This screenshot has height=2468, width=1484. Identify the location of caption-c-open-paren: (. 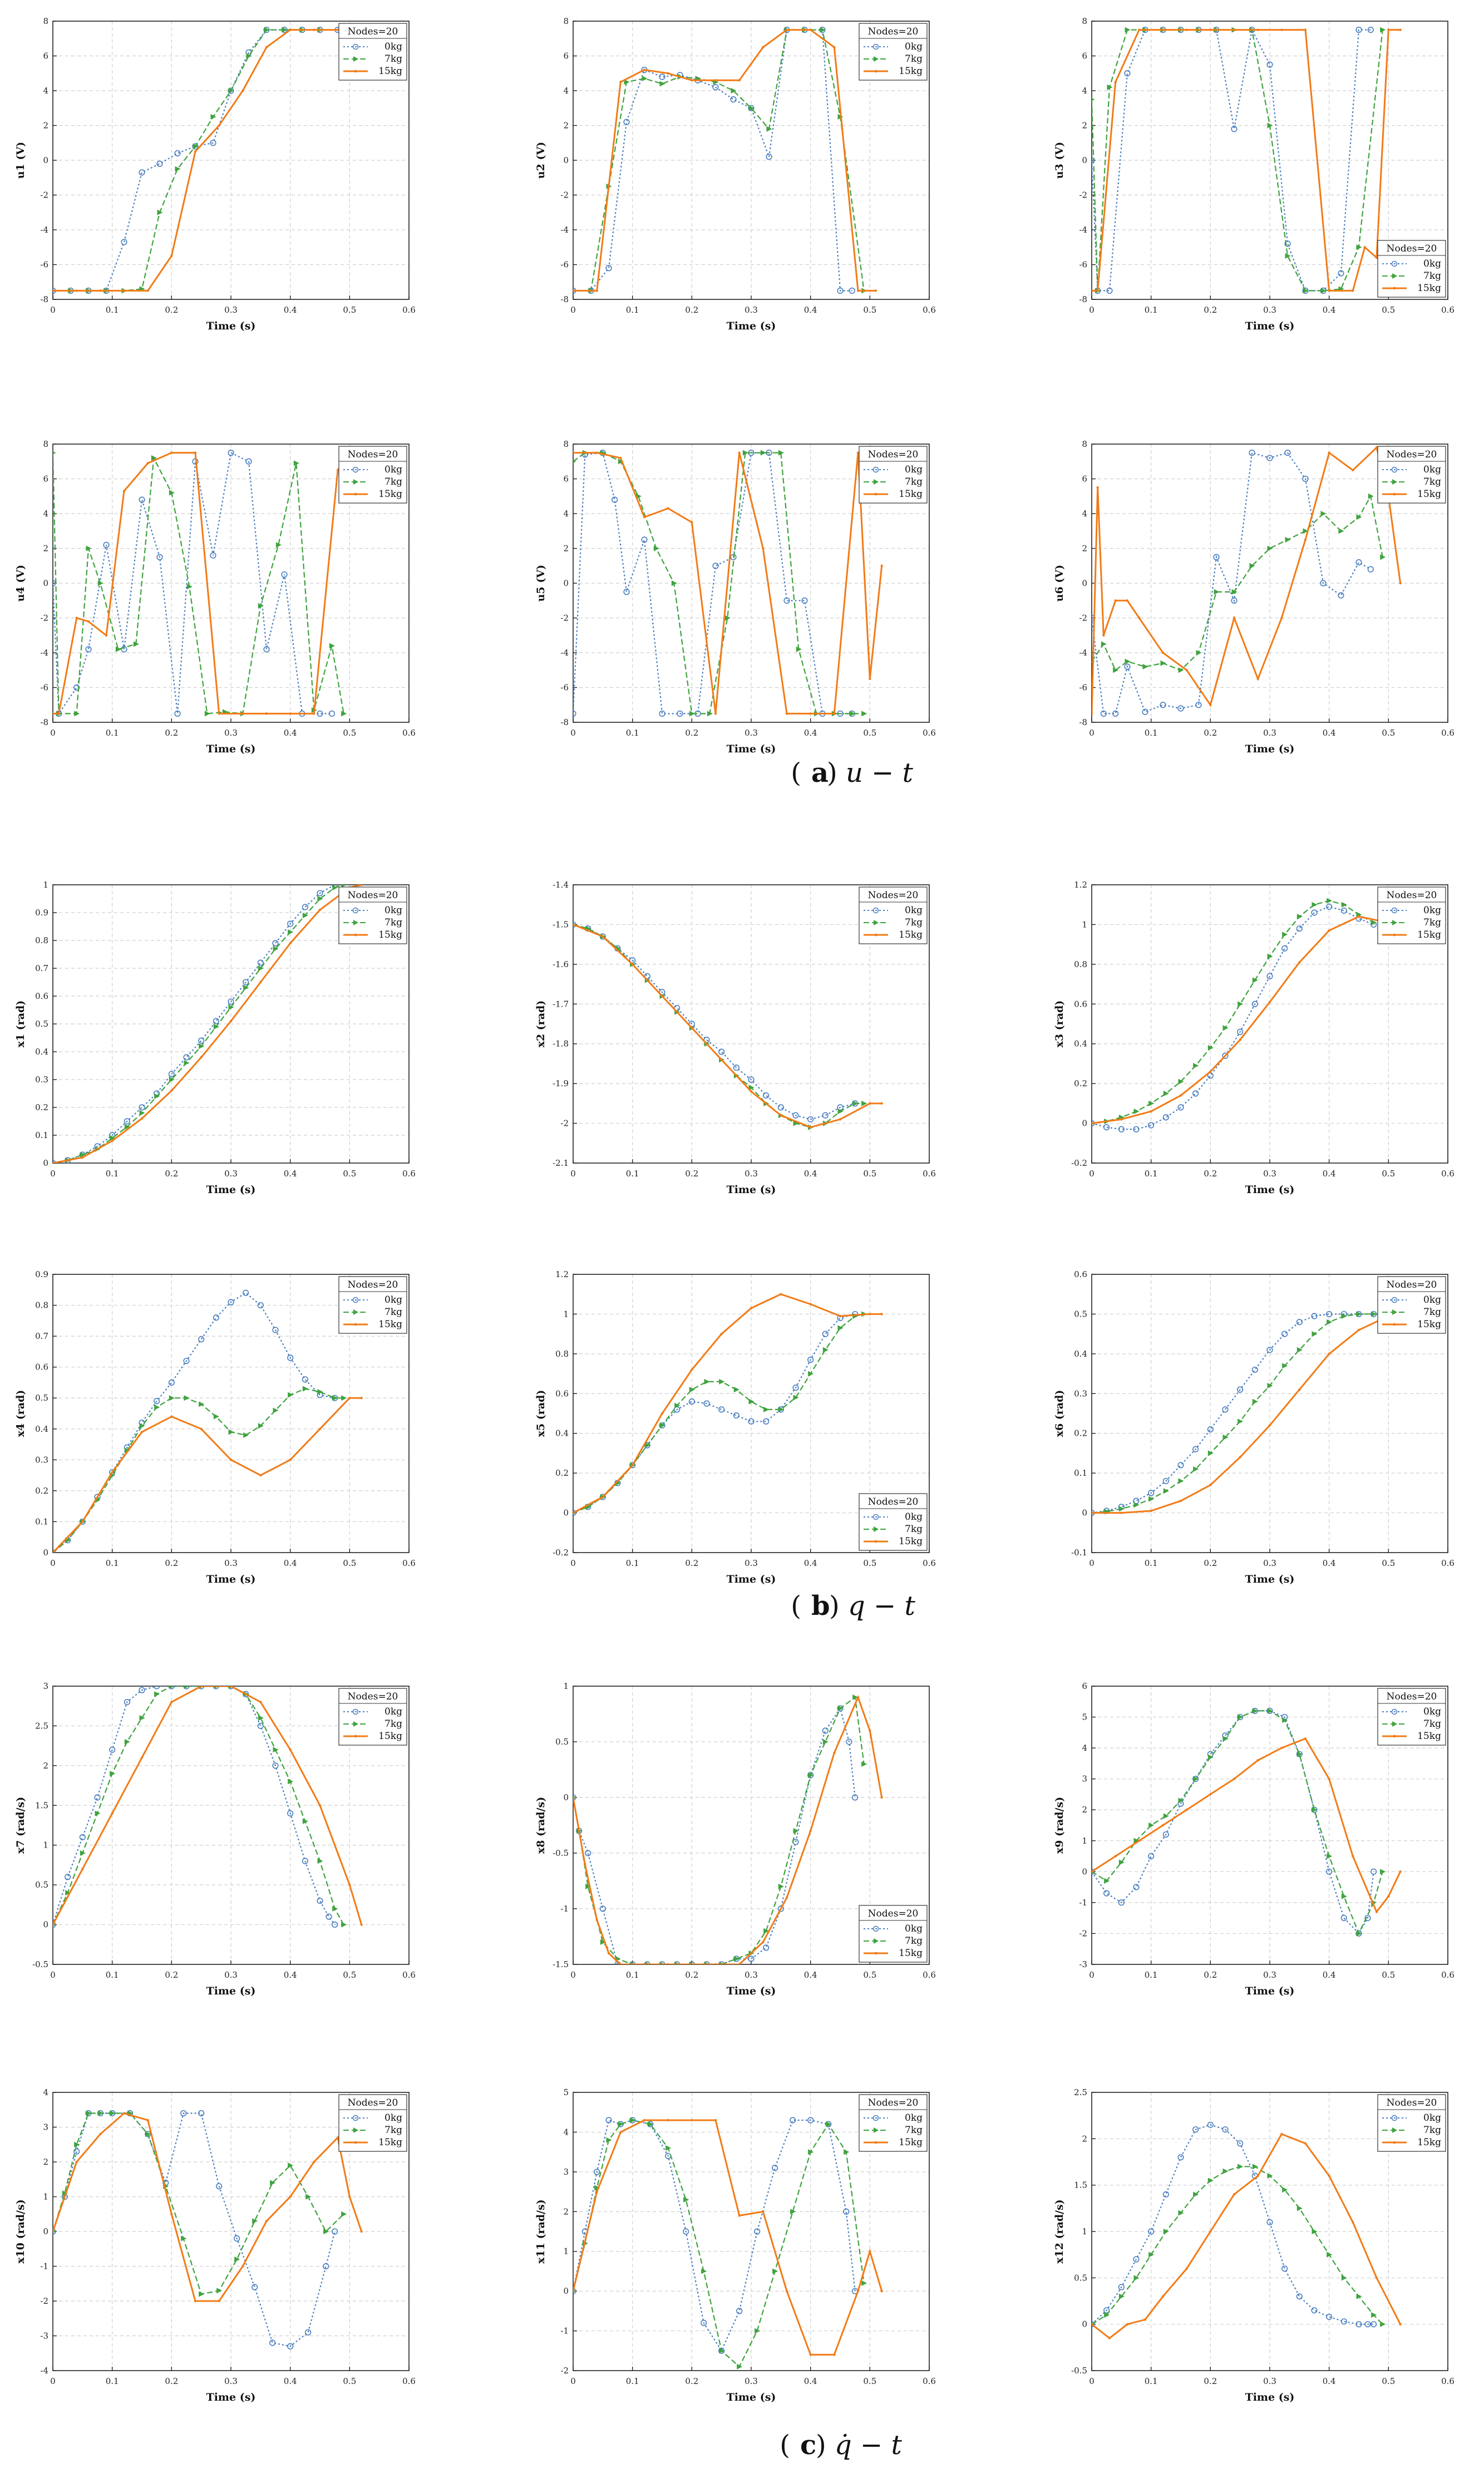
(785, 2445).